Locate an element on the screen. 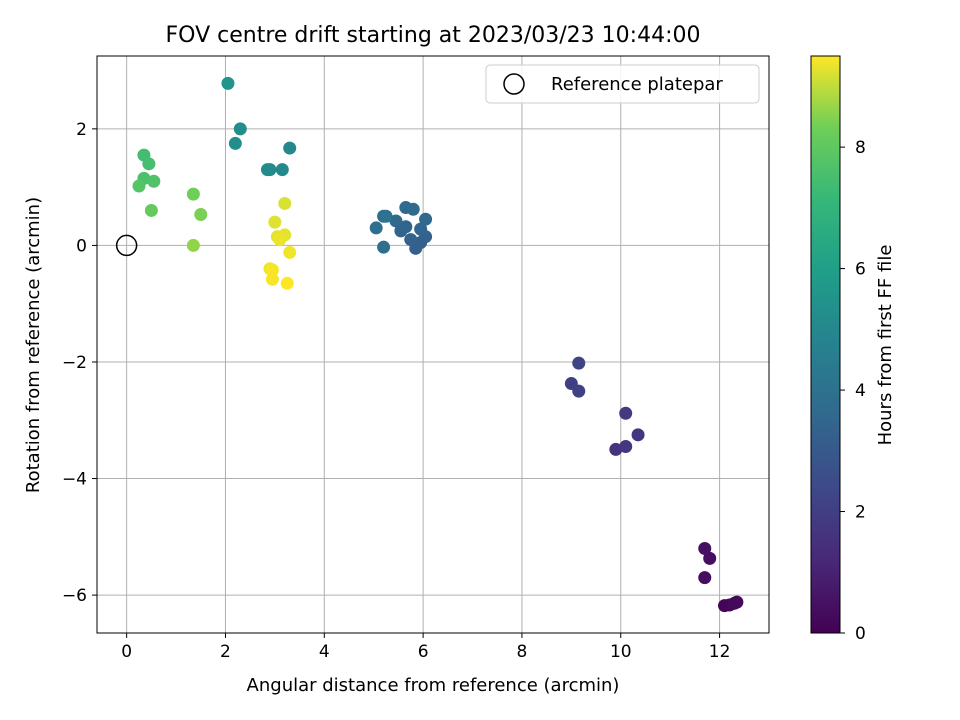  colorbar-tick-label: 0 is located at coordinates (860, 634).